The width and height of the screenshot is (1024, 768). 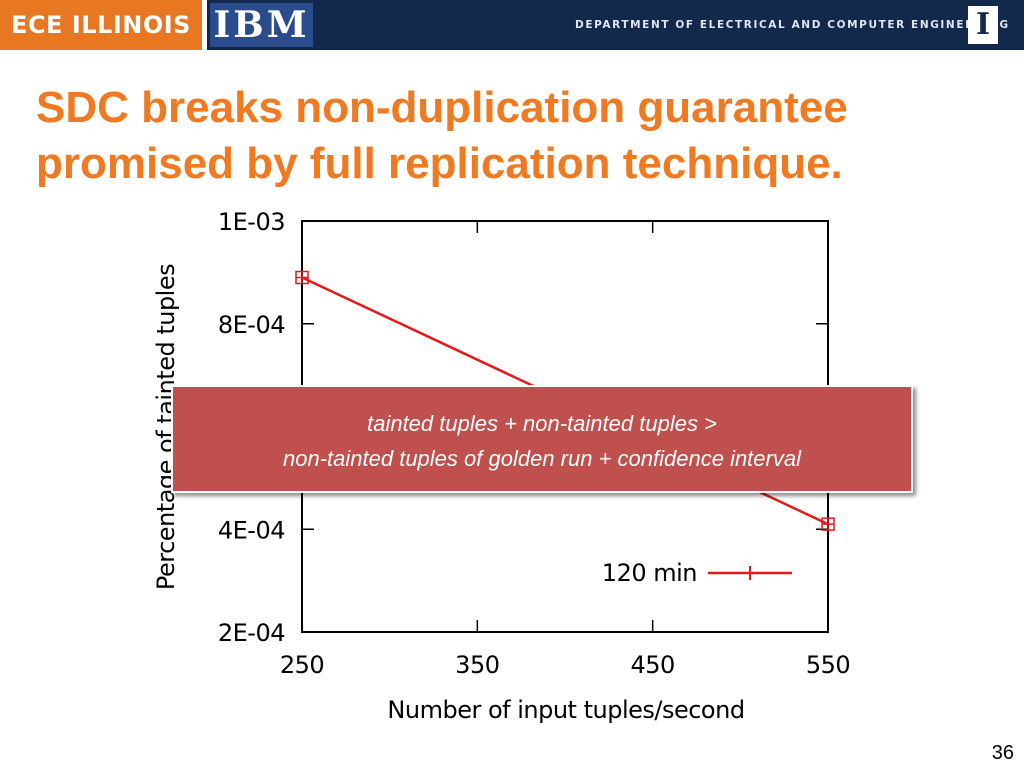 What do you see at coordinates (101, 25) in the screenshot?
I see `ece-illinois-logo: ECE ILLINOIS` at bounding box center [101, 25].